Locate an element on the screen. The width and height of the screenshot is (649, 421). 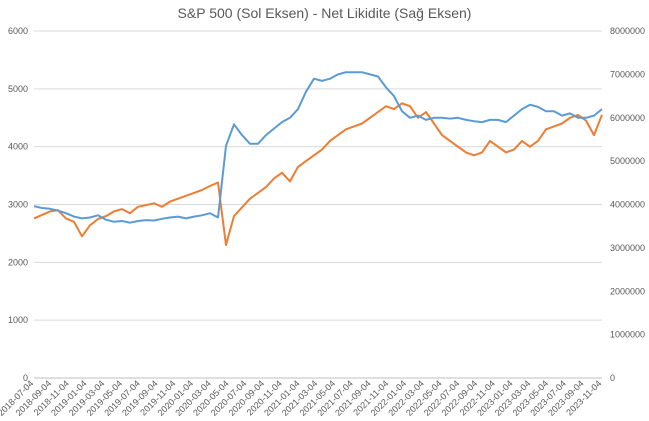
y-right-tick-label: 4000000 is located at coordinates (627, 205).